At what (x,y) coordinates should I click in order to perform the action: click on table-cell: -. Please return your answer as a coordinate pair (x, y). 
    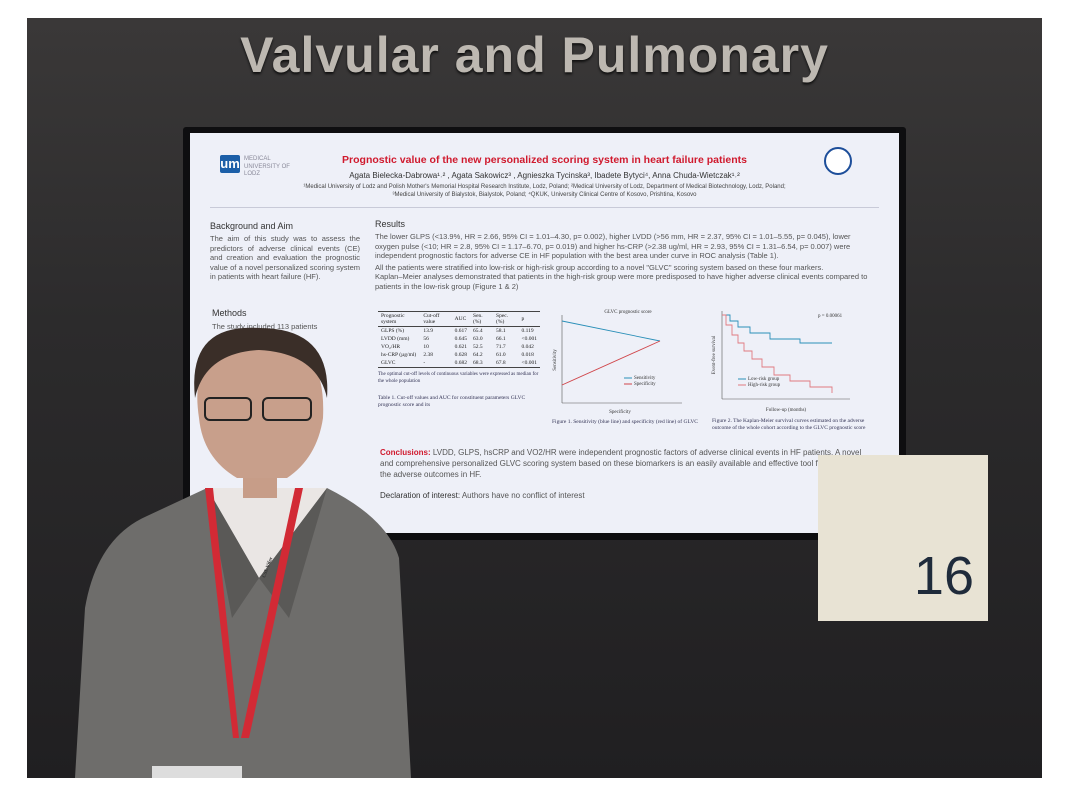
    Looking at the image, I should click on (424, 363).